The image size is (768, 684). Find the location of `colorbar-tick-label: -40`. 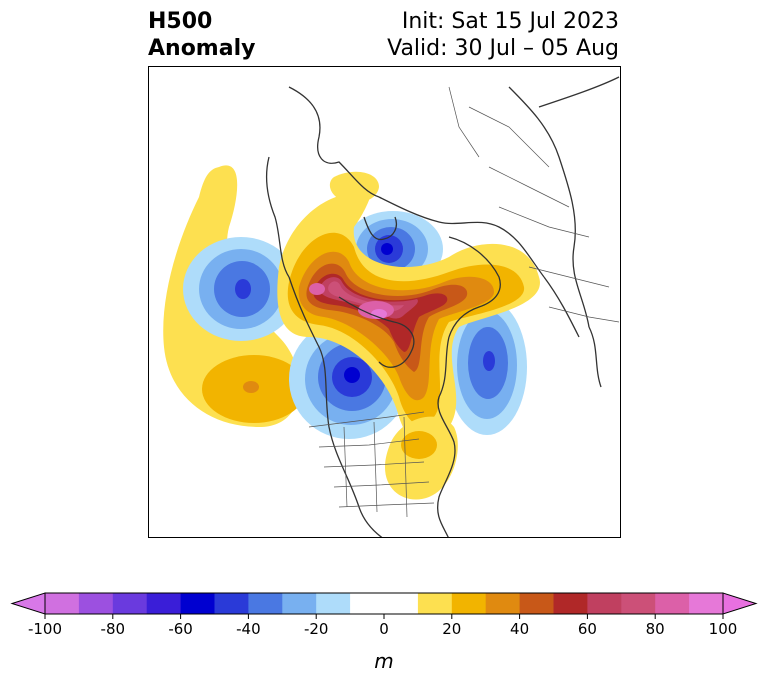

colorbar-tick-label: -40 is located at coordinates (248, 629).